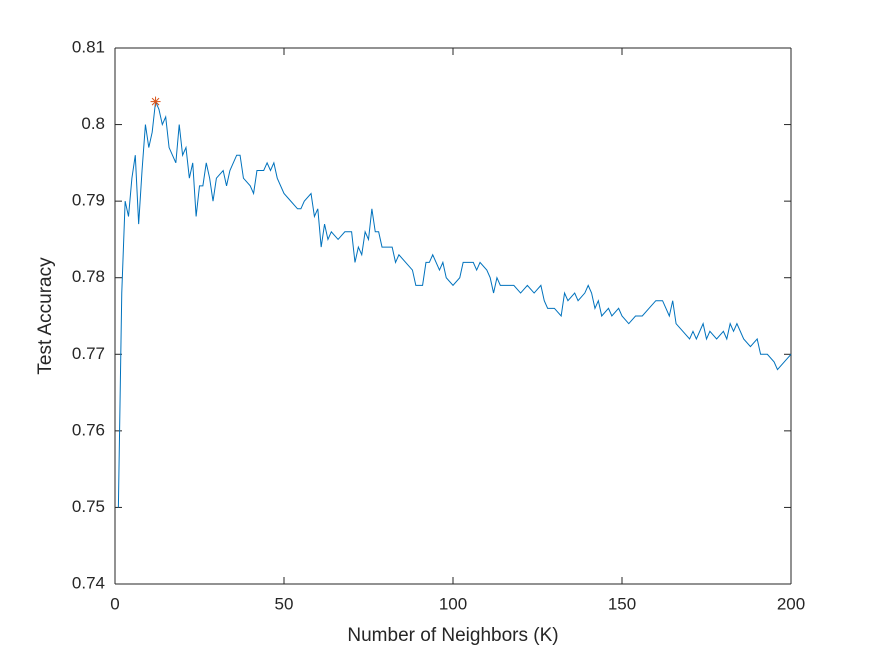 Image resolution: width=875 pixels, height=656 pixels. What do you see at coordinates (114, 603) in the screenshot?
I see `x-tick-label: 0` at bounding box center [114, 603].